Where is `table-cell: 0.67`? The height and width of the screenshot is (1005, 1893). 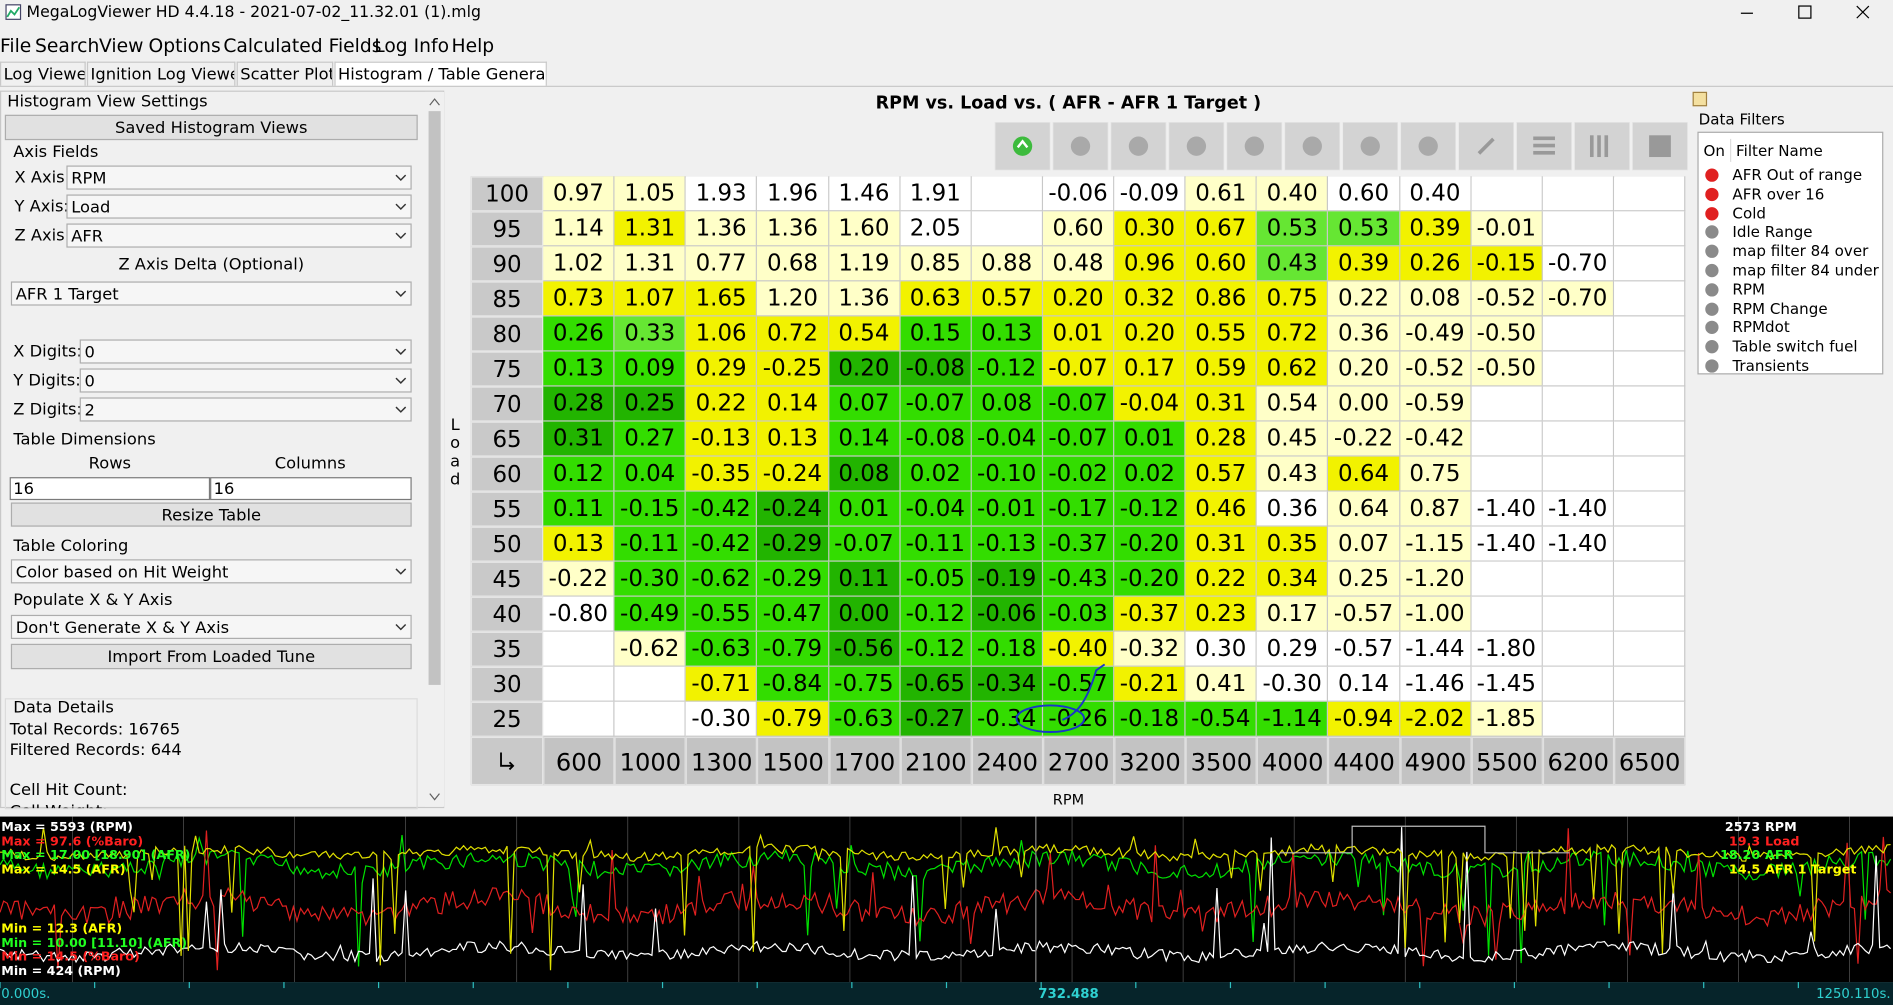
table-cell: 0.67 is located at coordinates (1221, 229).